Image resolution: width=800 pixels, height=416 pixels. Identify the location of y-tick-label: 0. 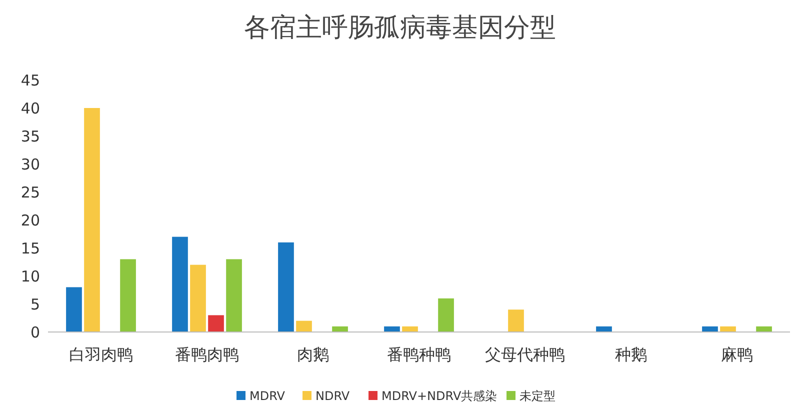
(35, 332).